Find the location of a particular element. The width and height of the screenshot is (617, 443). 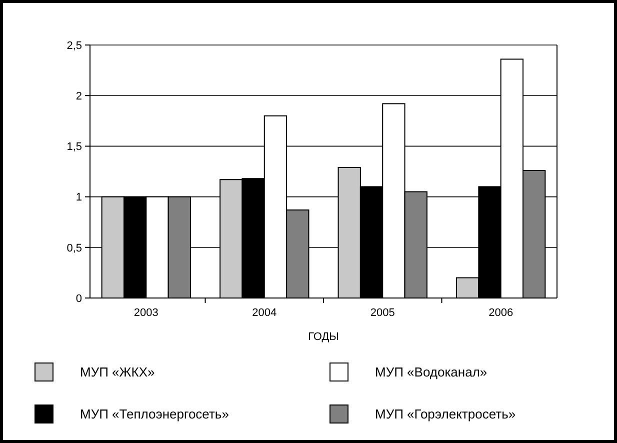

legend-label: МУП «Горэлектросеть» is located at coordinates (445, 414).